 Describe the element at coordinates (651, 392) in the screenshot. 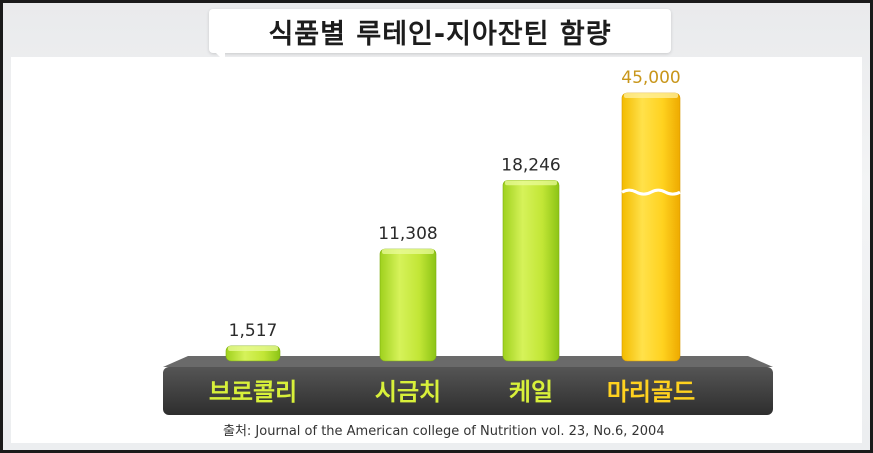

I see `category-label-4: 마리골드` at that location.